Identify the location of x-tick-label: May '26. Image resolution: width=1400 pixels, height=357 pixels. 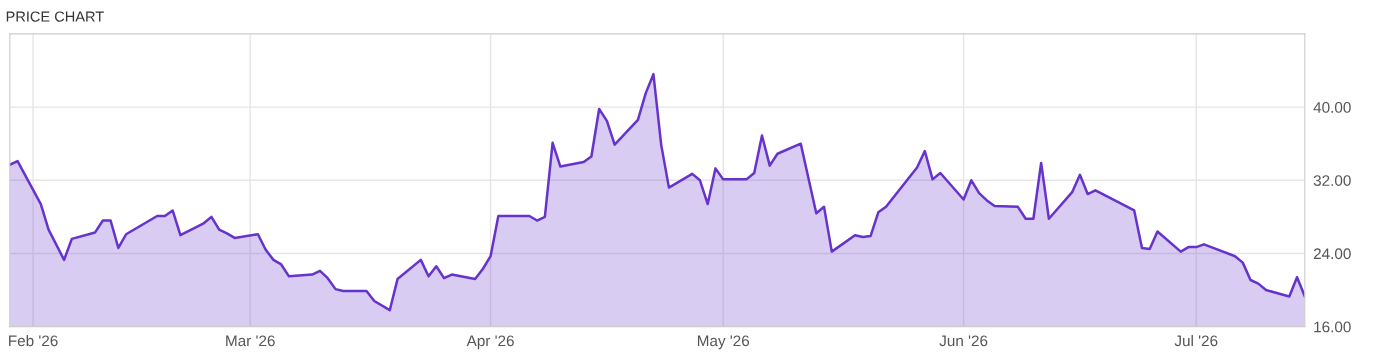
(723, 342).